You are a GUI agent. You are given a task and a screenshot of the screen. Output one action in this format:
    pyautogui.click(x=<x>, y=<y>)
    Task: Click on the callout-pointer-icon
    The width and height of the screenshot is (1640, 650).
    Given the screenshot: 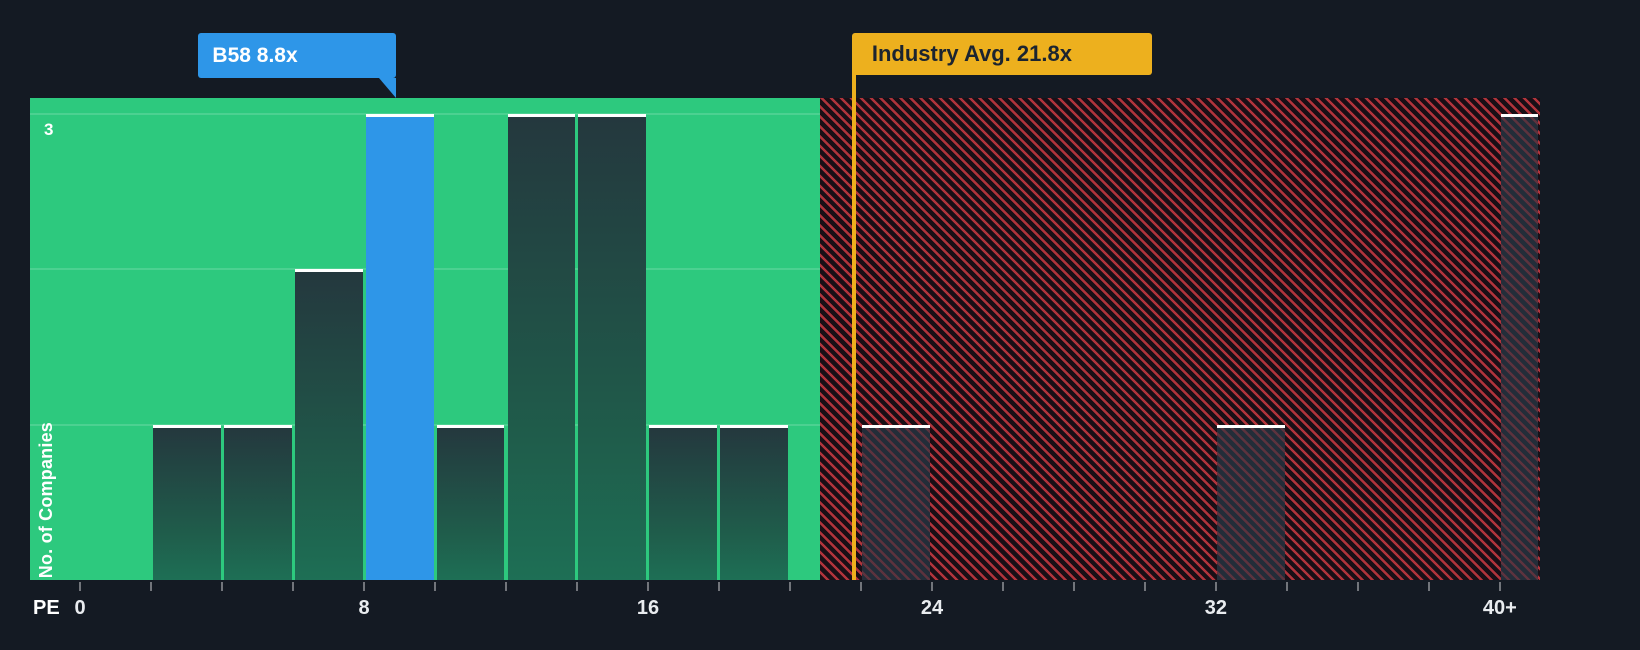 What is the action you would take?
    pyautogui.click(x=388, y=88)
    